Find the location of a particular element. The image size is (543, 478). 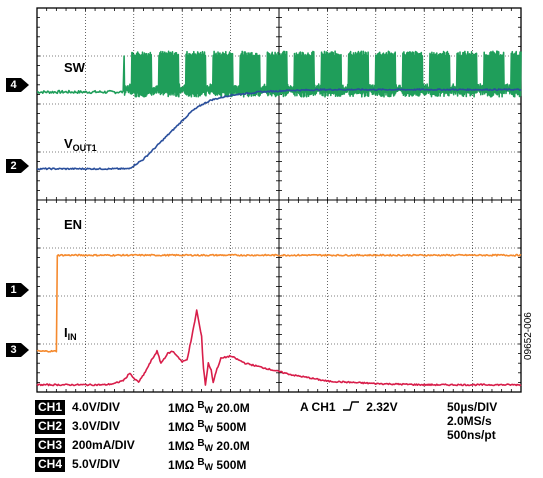

sample-rate: 2.0MS/s is located at coordinates (469, 421).